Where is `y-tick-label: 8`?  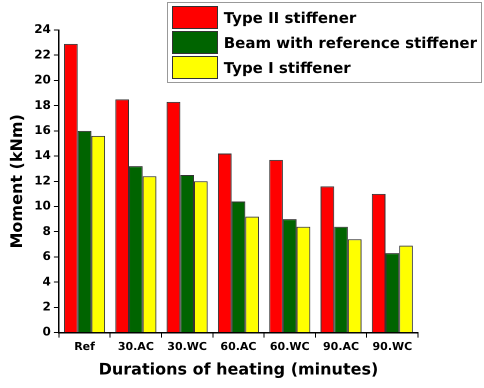 y-tick-label: 8 is located at coordinates (46, 231).